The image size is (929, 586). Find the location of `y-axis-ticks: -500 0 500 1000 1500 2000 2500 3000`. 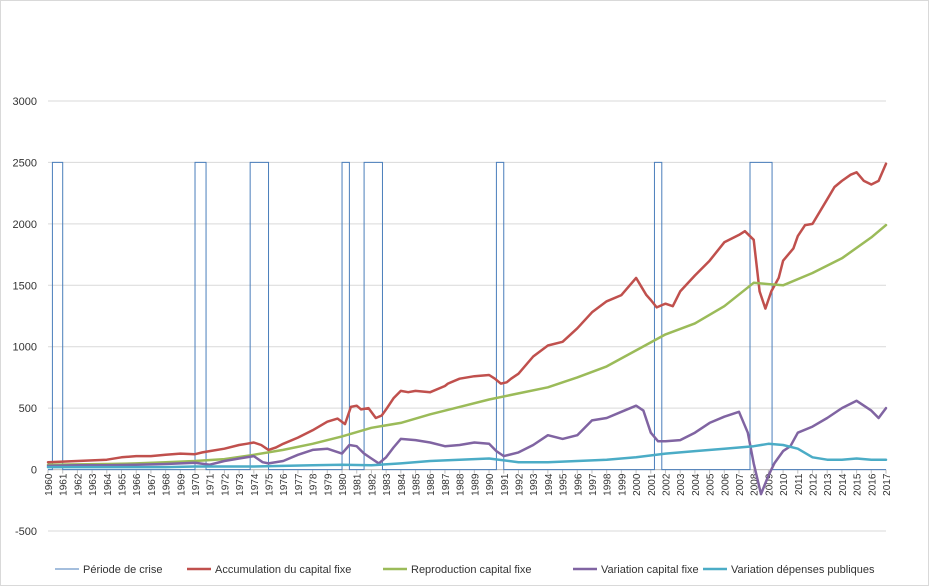

y-axis-ticks: -500 0 500 1000 1500 2000 2500 3000 is located at coordinates (25, 317).